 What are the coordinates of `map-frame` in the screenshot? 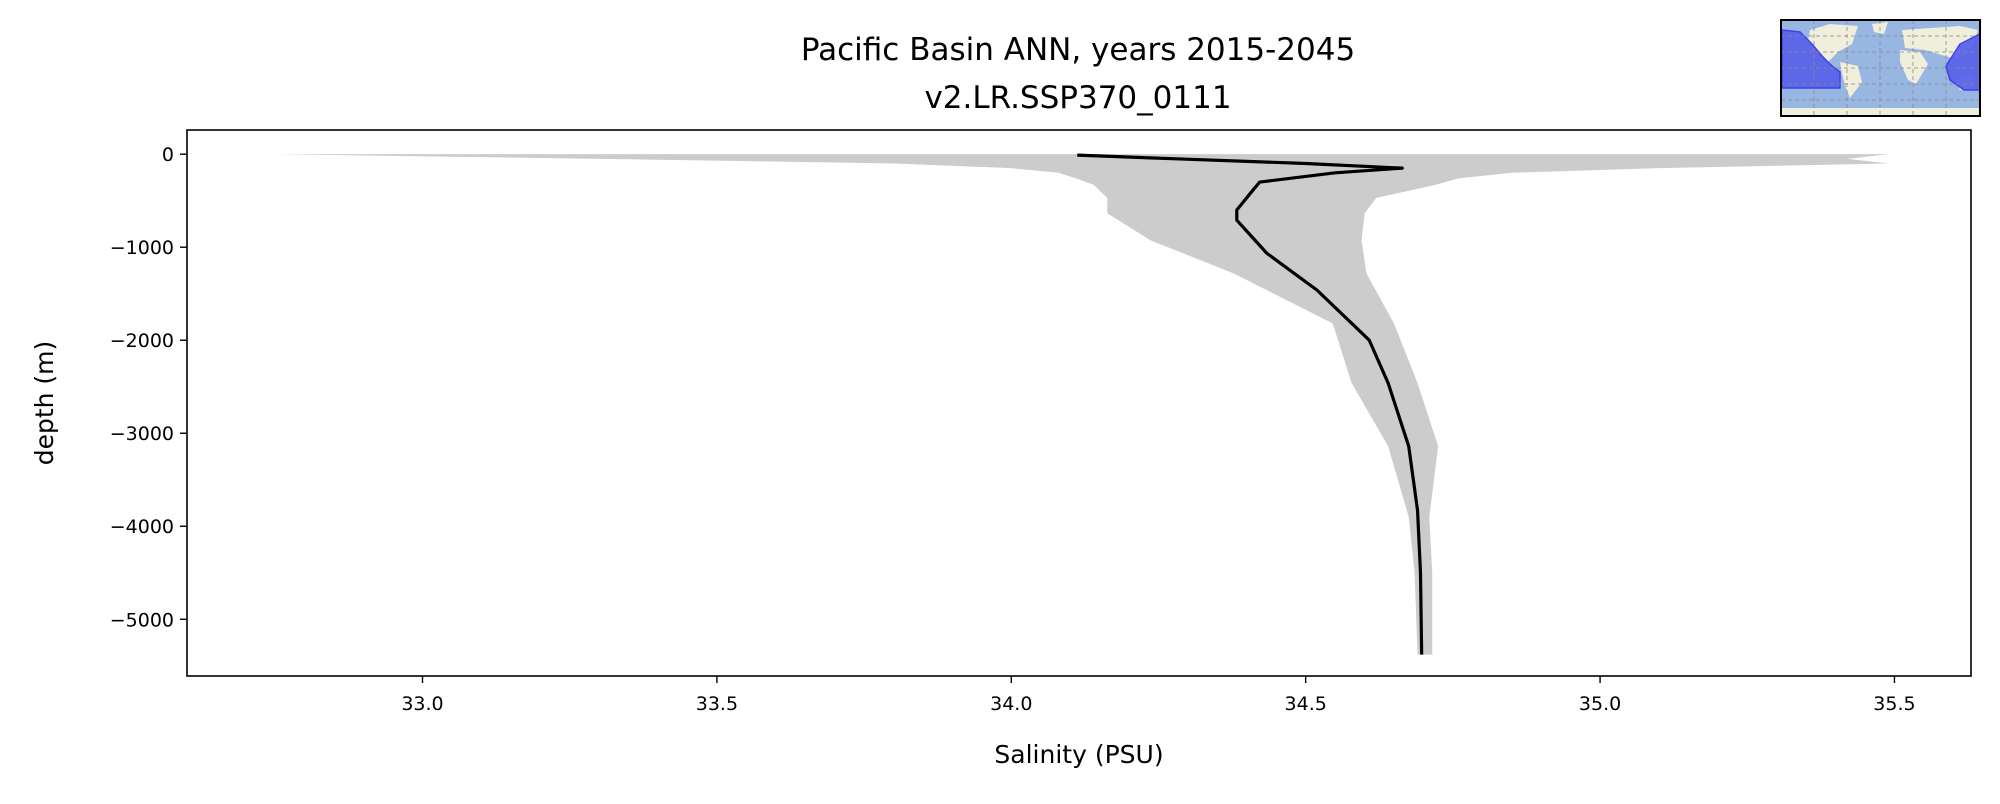 It's located at (1880, 68).